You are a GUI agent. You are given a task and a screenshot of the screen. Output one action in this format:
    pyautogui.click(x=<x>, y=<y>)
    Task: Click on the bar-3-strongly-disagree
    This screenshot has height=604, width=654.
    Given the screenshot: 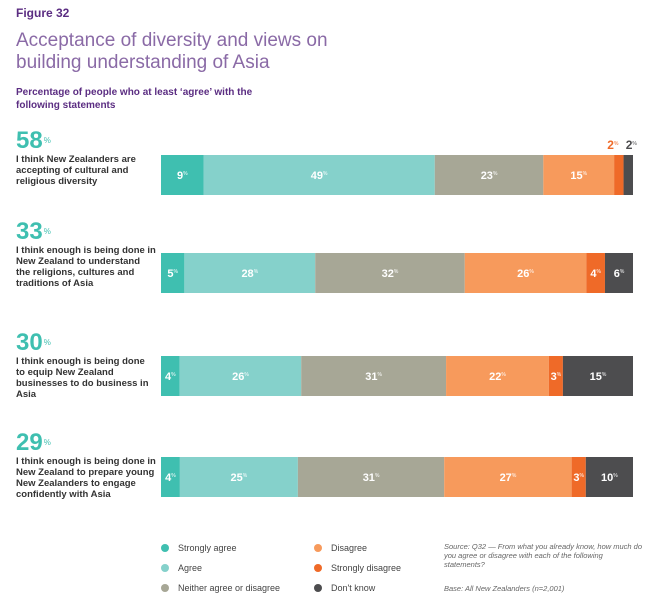 What is the action you would take?
    pyautogui.click(x=555, y=376)
    